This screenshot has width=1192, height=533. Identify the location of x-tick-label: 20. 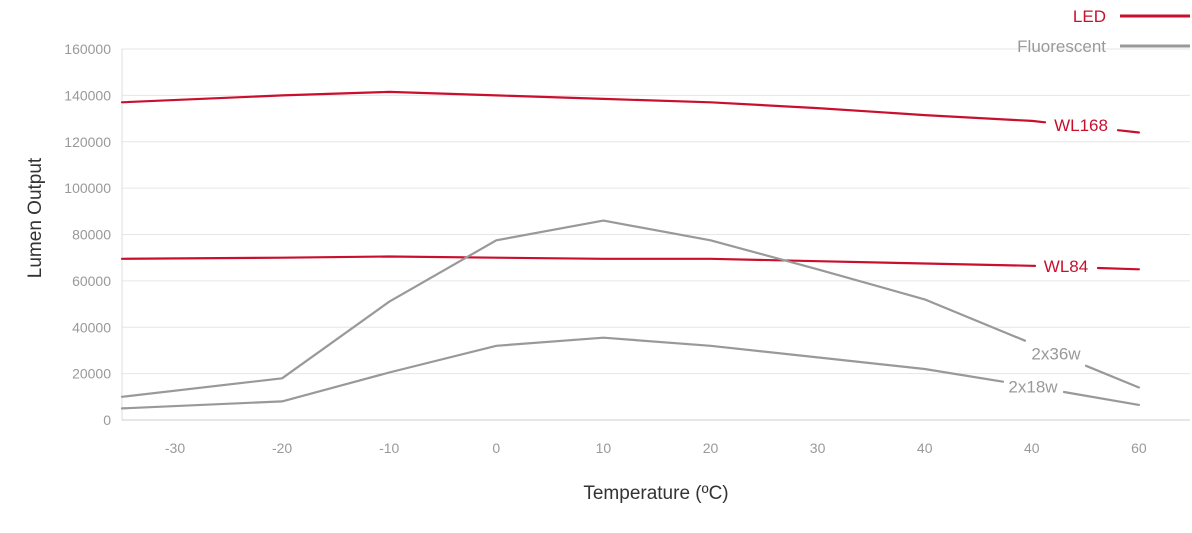
(711, 448).